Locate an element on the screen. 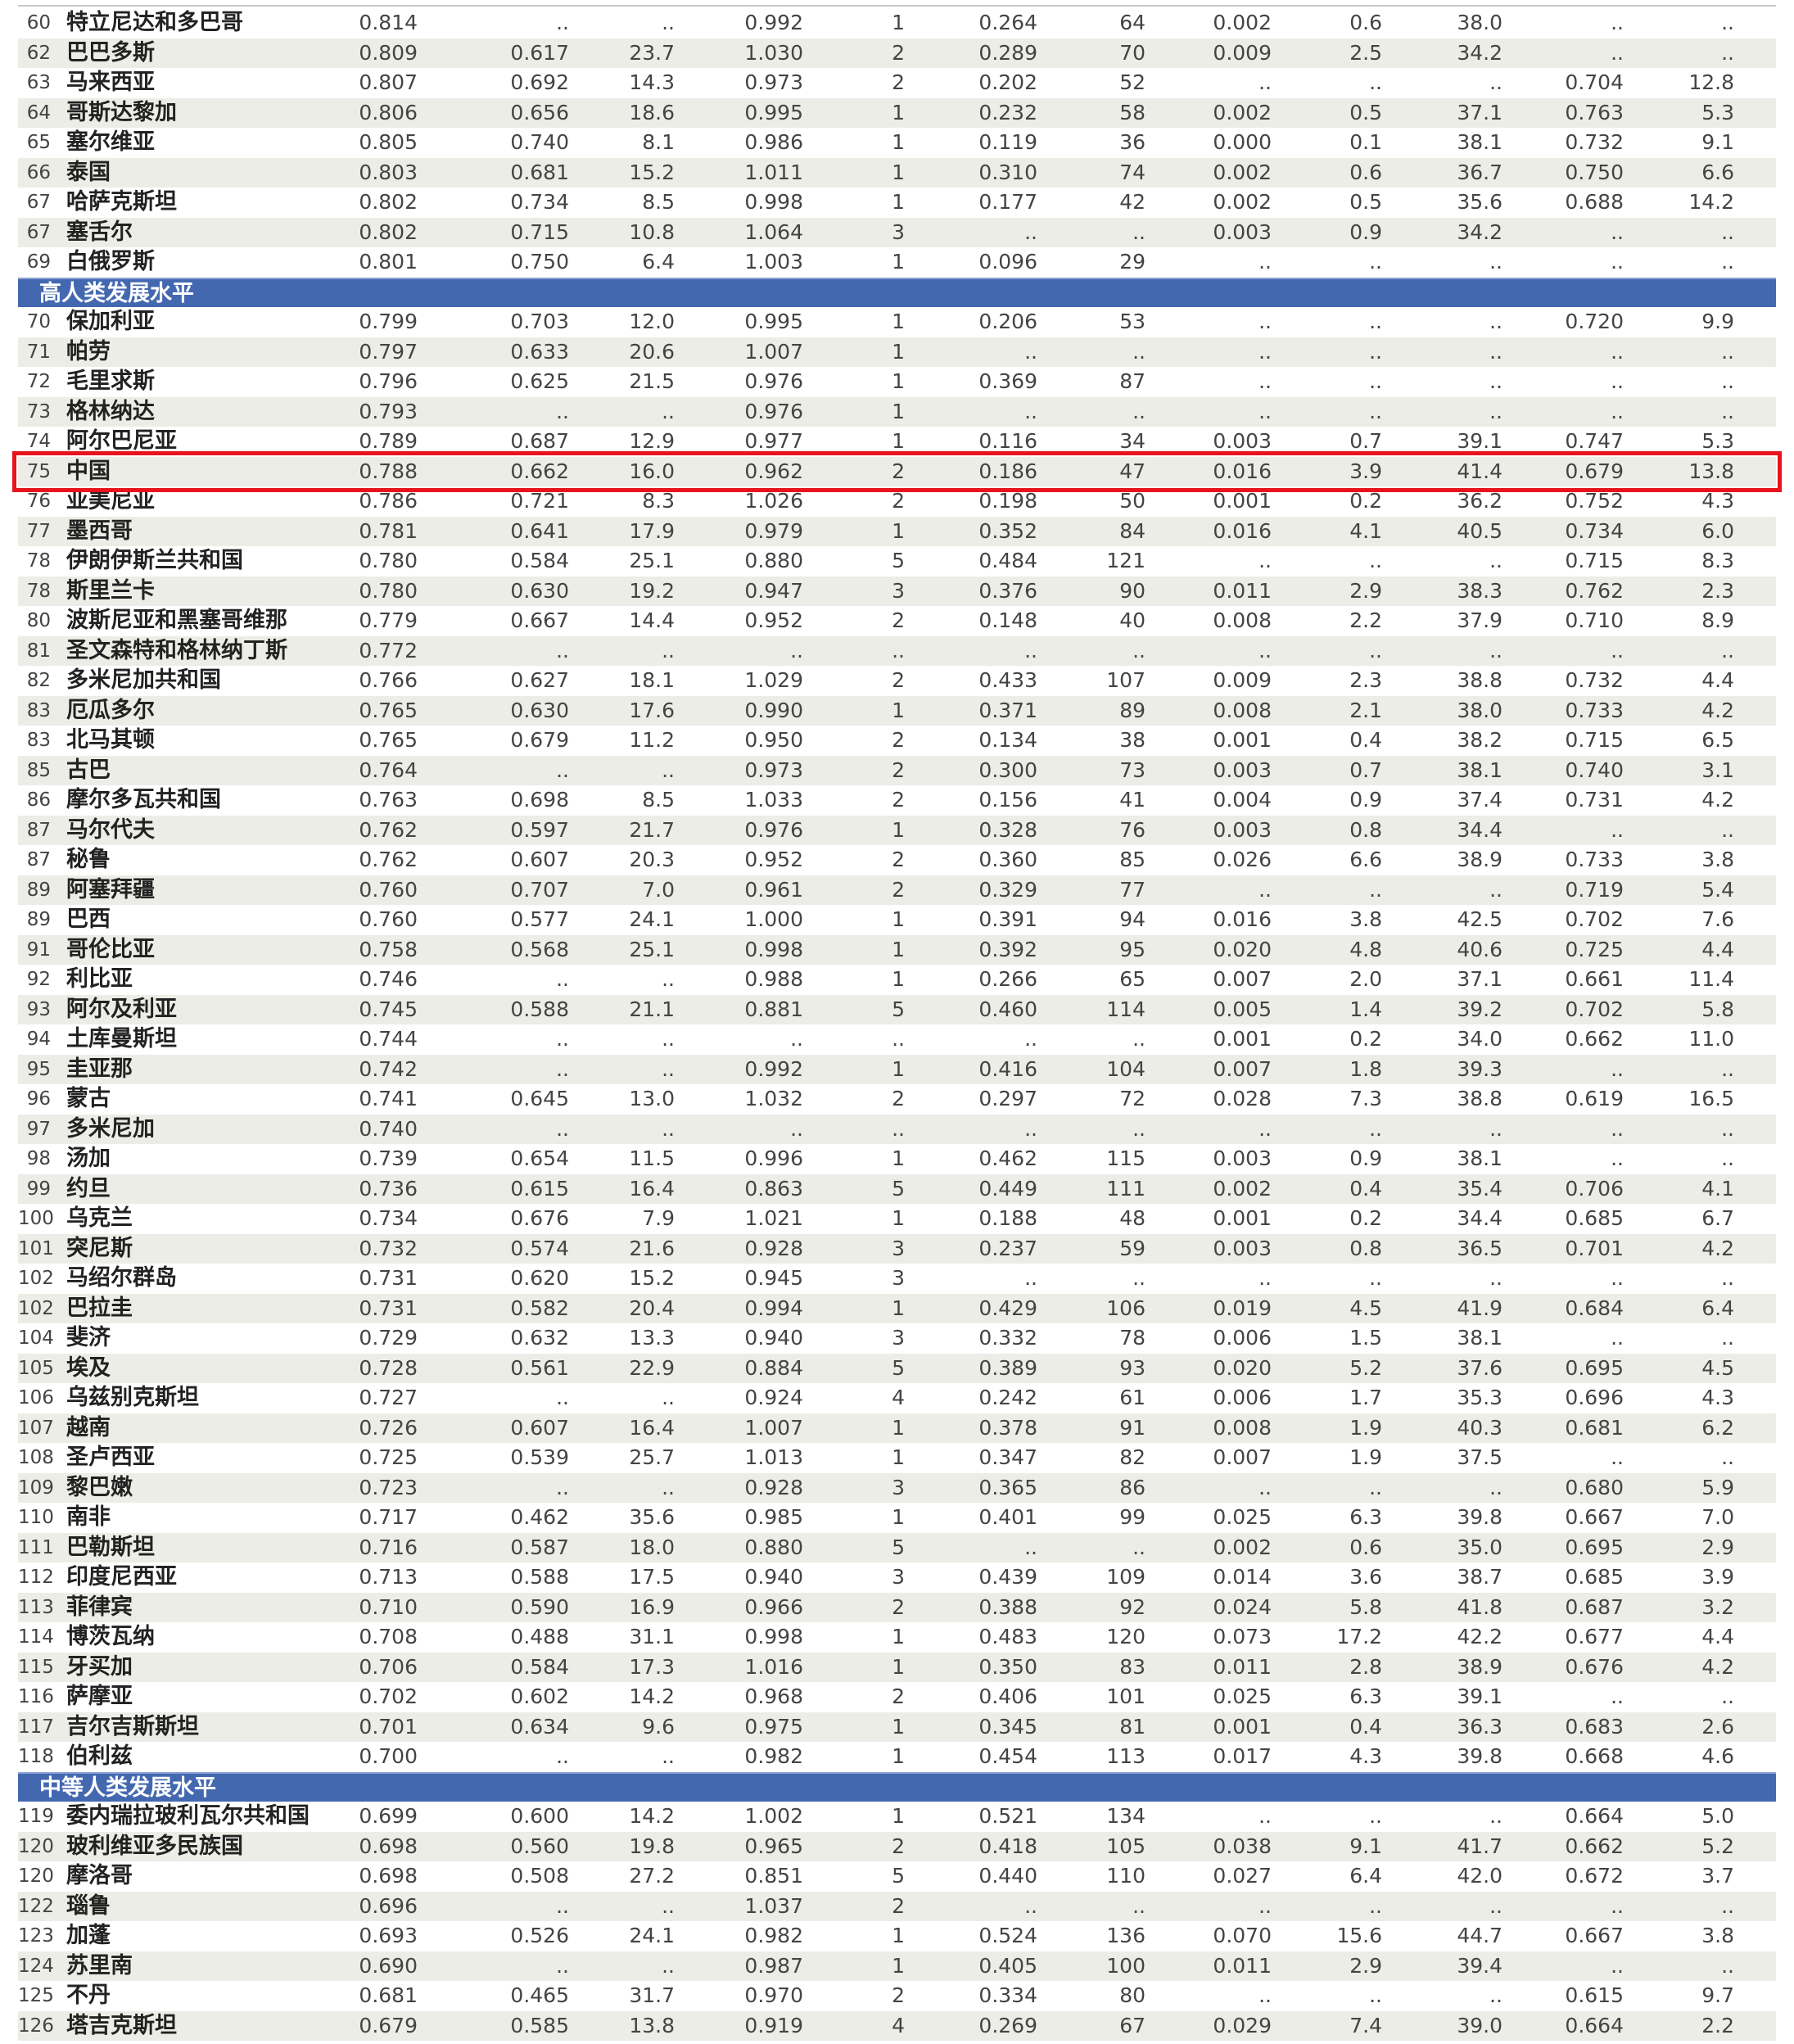 Image resolution: width=1794 pixels, height=2044 pixels. country-name-cell: 巴拉圭 is located at coordinates (99, 1308).